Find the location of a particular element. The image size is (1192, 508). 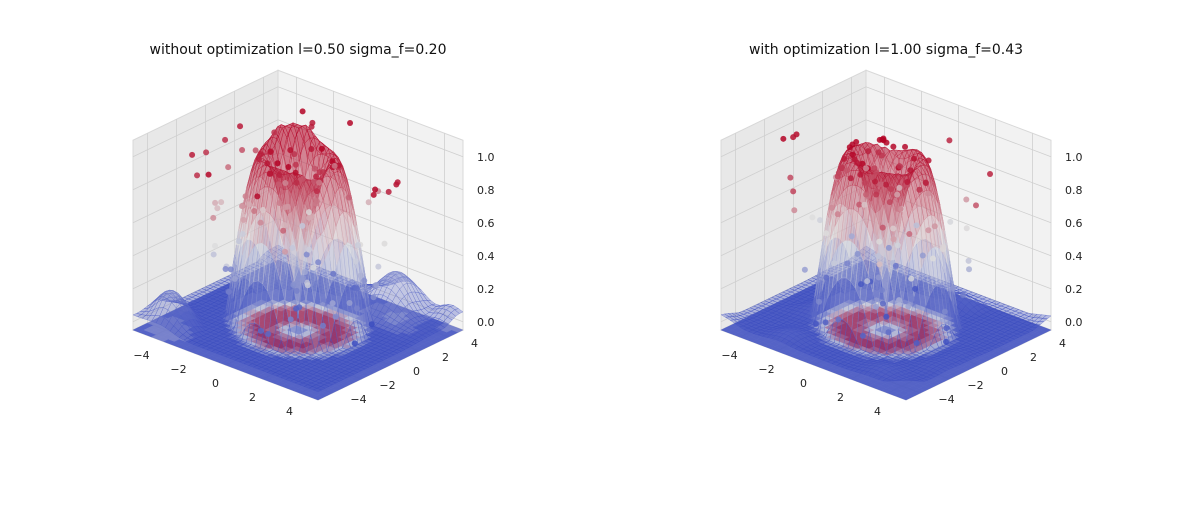

x-tick-label: −4 is located at coordinates (141, 355).